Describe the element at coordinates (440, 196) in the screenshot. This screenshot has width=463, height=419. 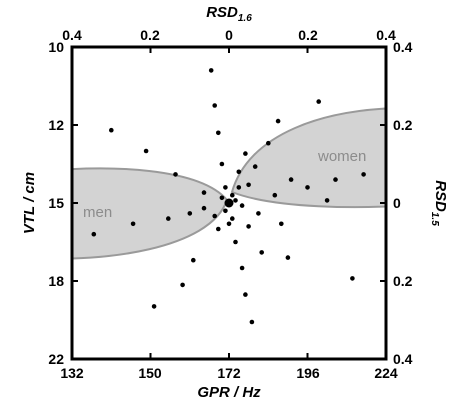
I see `right-axis-title-main: RSD` at that location.